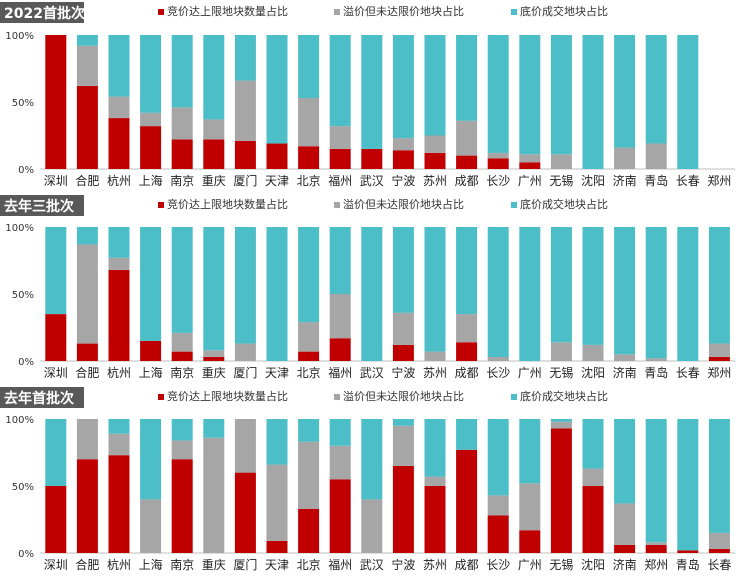 This screenshot has width=749, height=577. What do you see at coordinates (39, 206) in the screenshot?
I see `chart-title: 去年三批次` at bounding box center [39, 206].